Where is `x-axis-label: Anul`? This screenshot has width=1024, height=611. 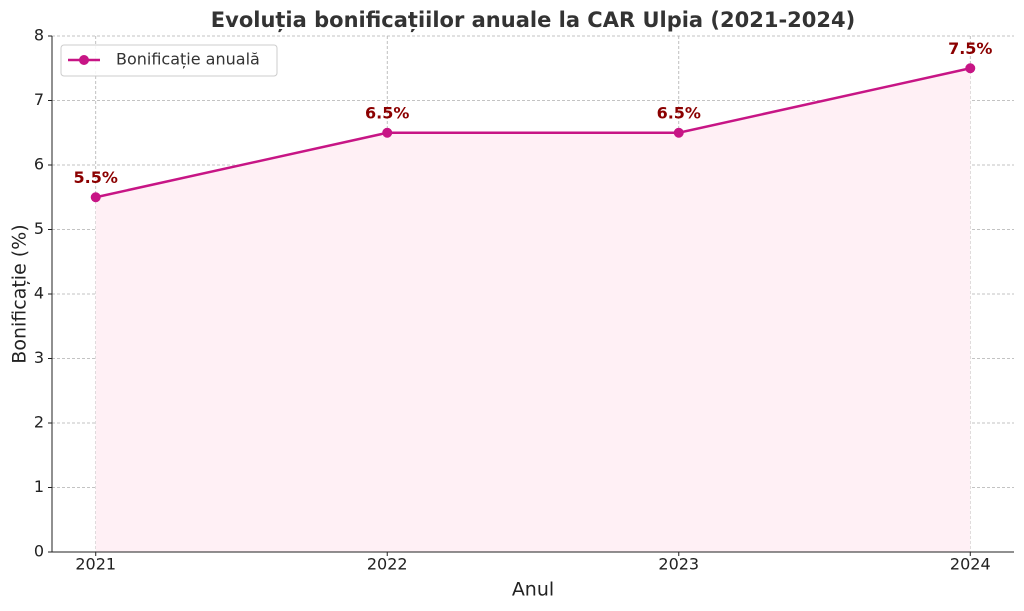 x-axis-label: Anul is located at coordinates (533, 590).